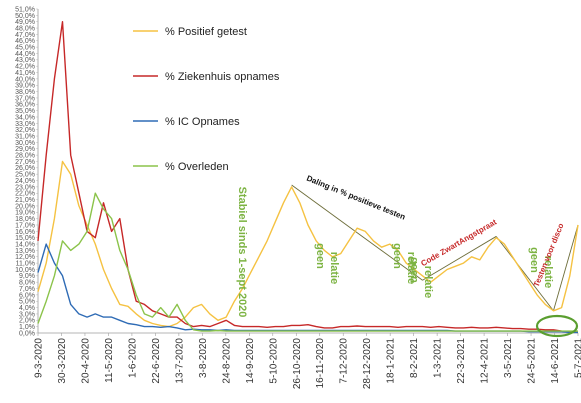 The width and height of the screenshot is (581, 403). Describe the element at coordinates (27, 314) in the screenshot. I see `y-tick-label: 3,0%` at that location.